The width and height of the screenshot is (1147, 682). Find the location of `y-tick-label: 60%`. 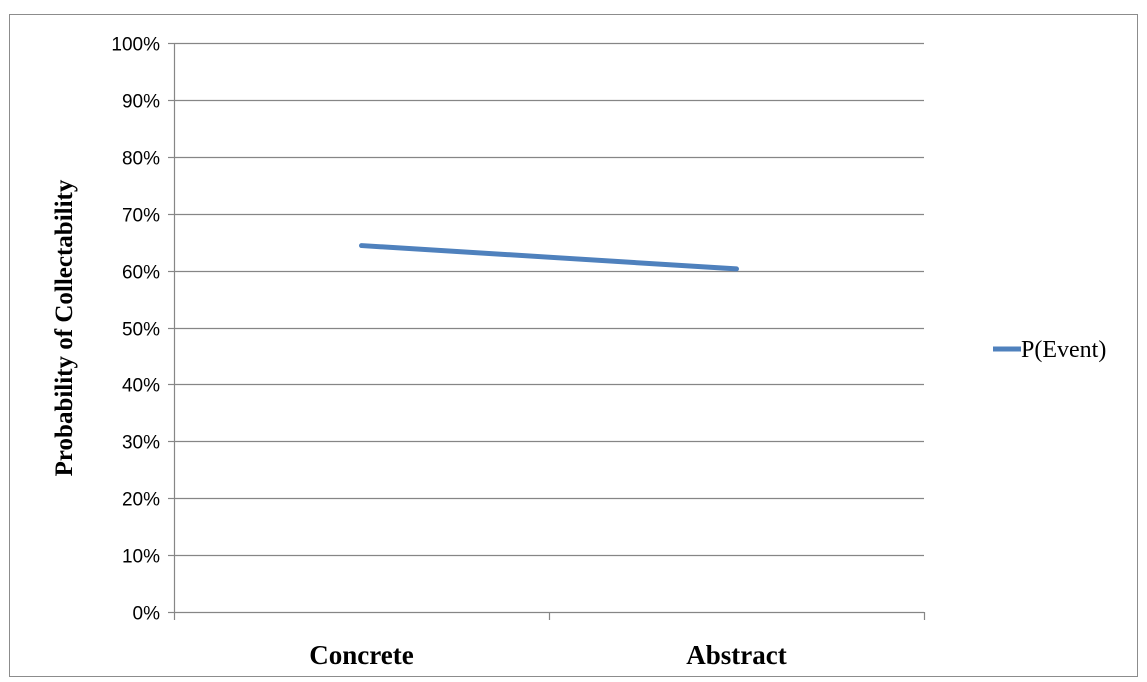

y-tick-label: 60% is located at coordinates (141, 273).